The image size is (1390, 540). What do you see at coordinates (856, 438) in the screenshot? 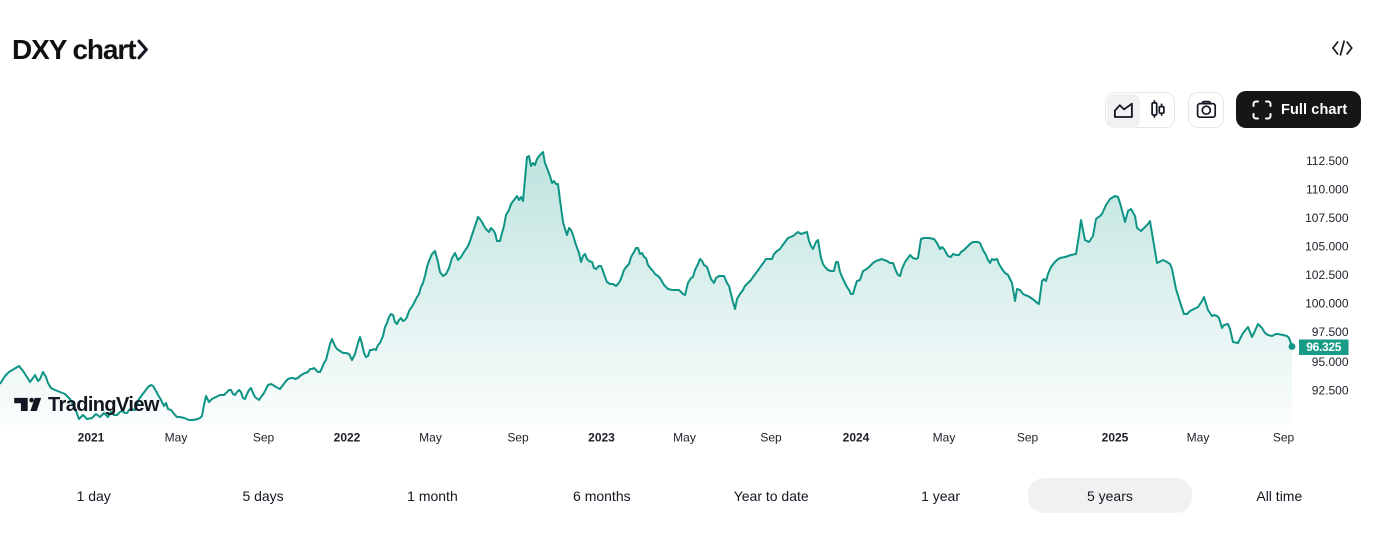
I see `svg-text: 2024` at bounding box center [856, 438].